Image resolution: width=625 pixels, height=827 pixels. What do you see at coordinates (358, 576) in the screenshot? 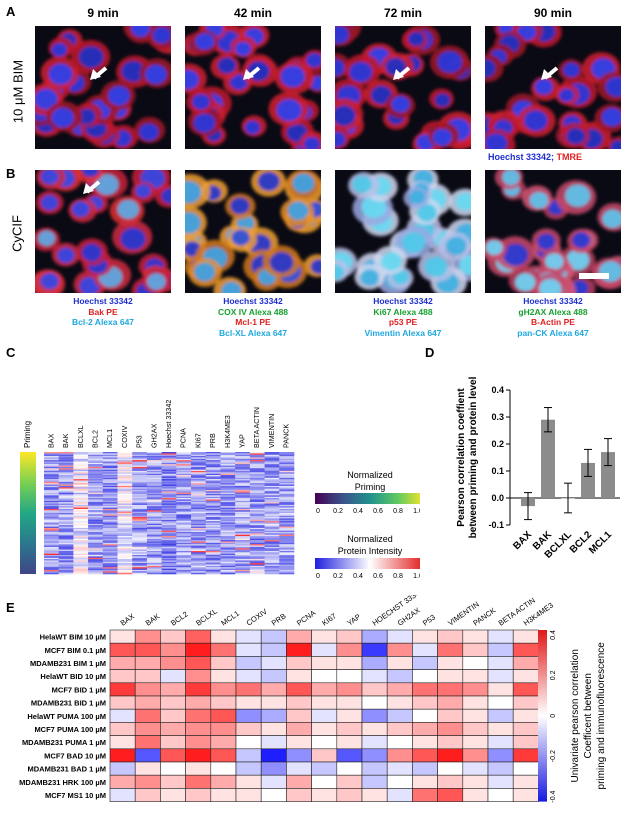
I see `legend-tick: 0.4` at bounding box center [358, 576].